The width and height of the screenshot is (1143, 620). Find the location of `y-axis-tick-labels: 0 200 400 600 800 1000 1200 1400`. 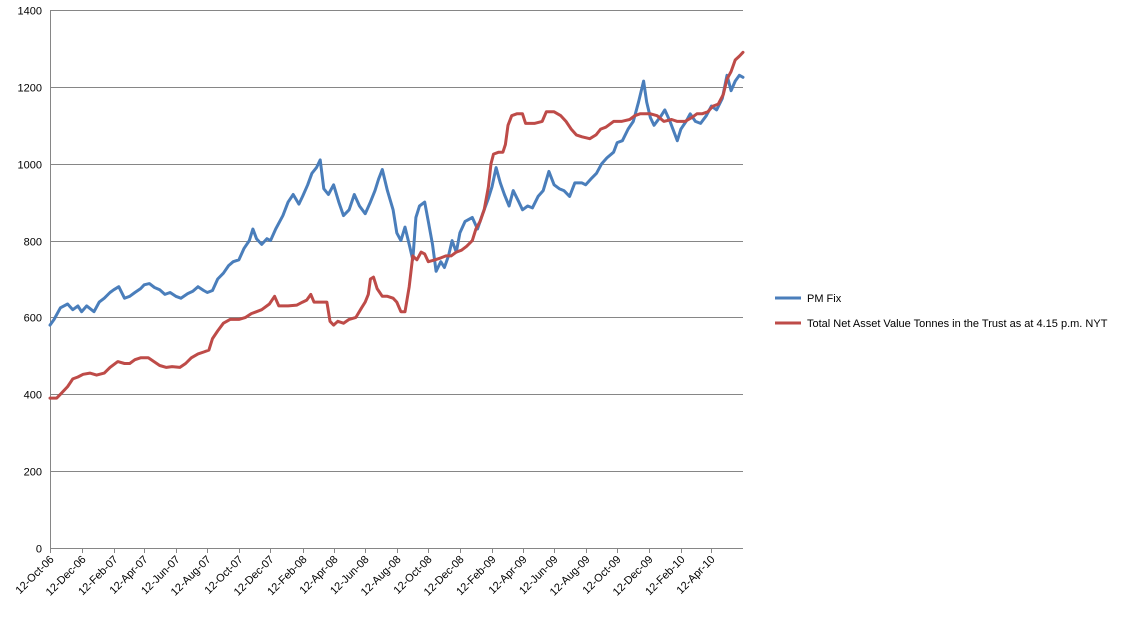

y-axis-tick-labels: 0 200 400 600 800 1000 1200 1400 is located at coordinates (30, 281).